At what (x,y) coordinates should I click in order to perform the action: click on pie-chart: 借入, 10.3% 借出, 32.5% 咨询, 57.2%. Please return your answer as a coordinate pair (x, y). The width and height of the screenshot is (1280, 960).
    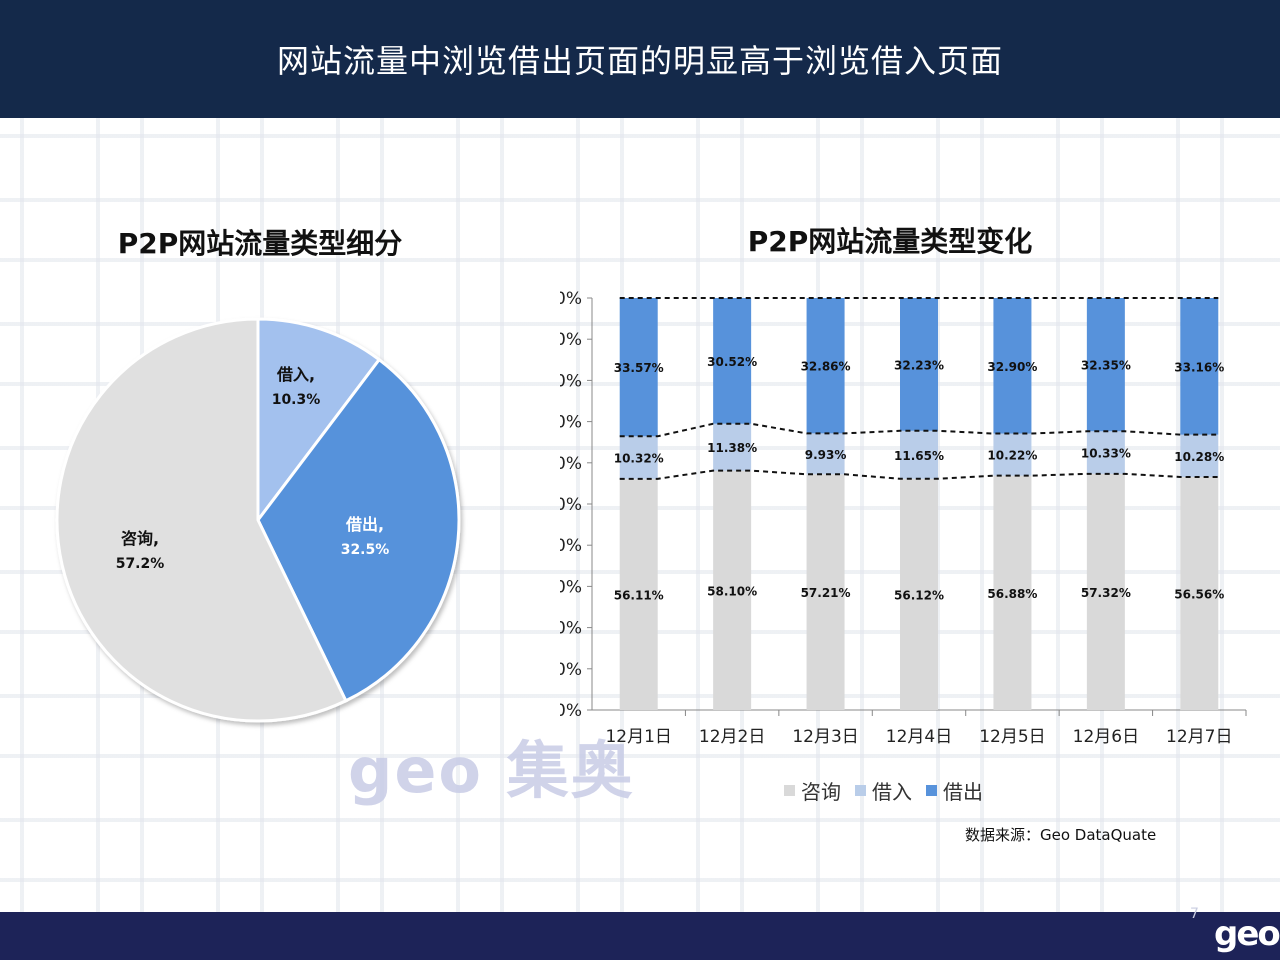
    Looking at the image, I should click on (258, 520).